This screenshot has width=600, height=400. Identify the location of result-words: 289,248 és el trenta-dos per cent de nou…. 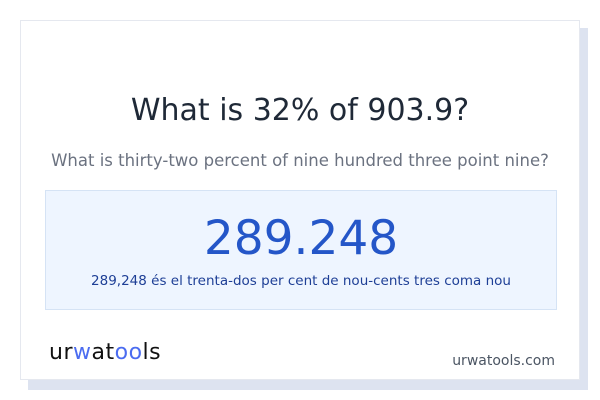
(301, 281).